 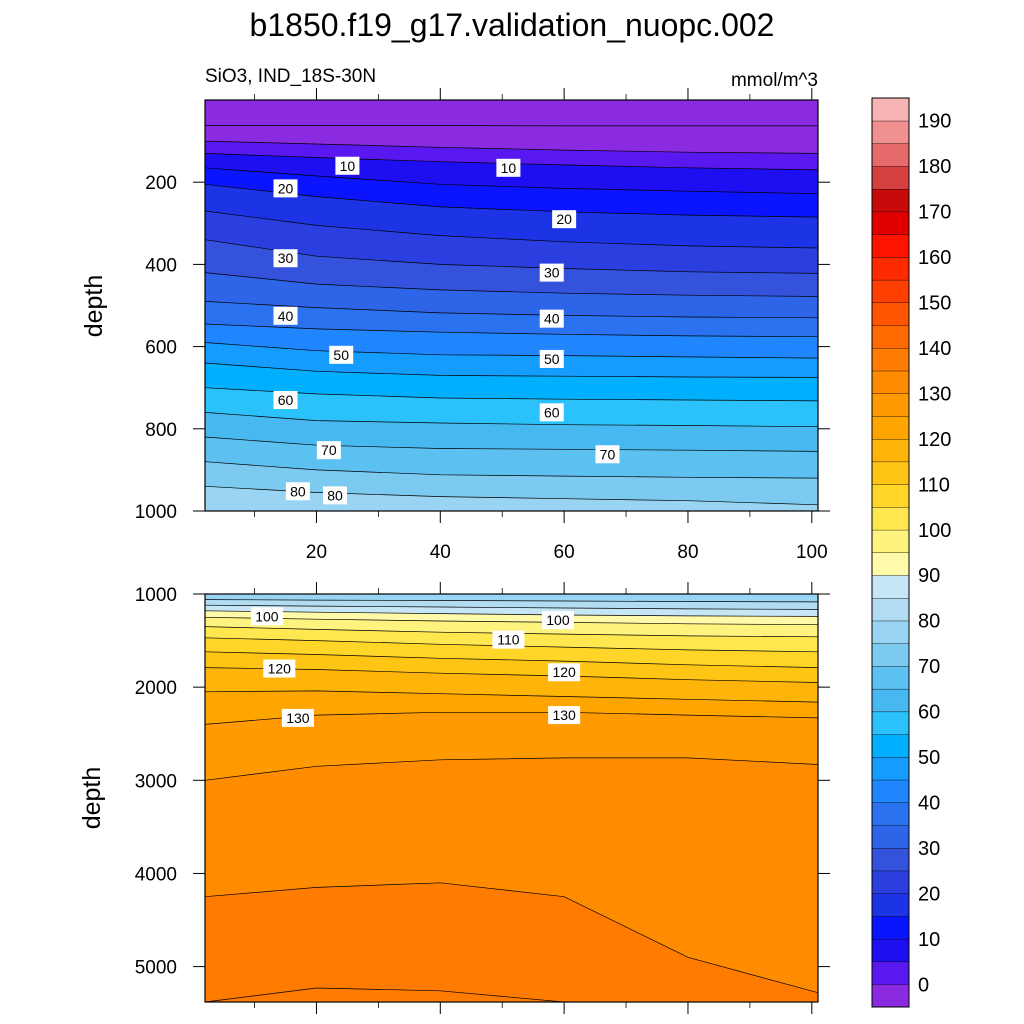 I want to click on colorbar-frame, so click(x=890, y=552).